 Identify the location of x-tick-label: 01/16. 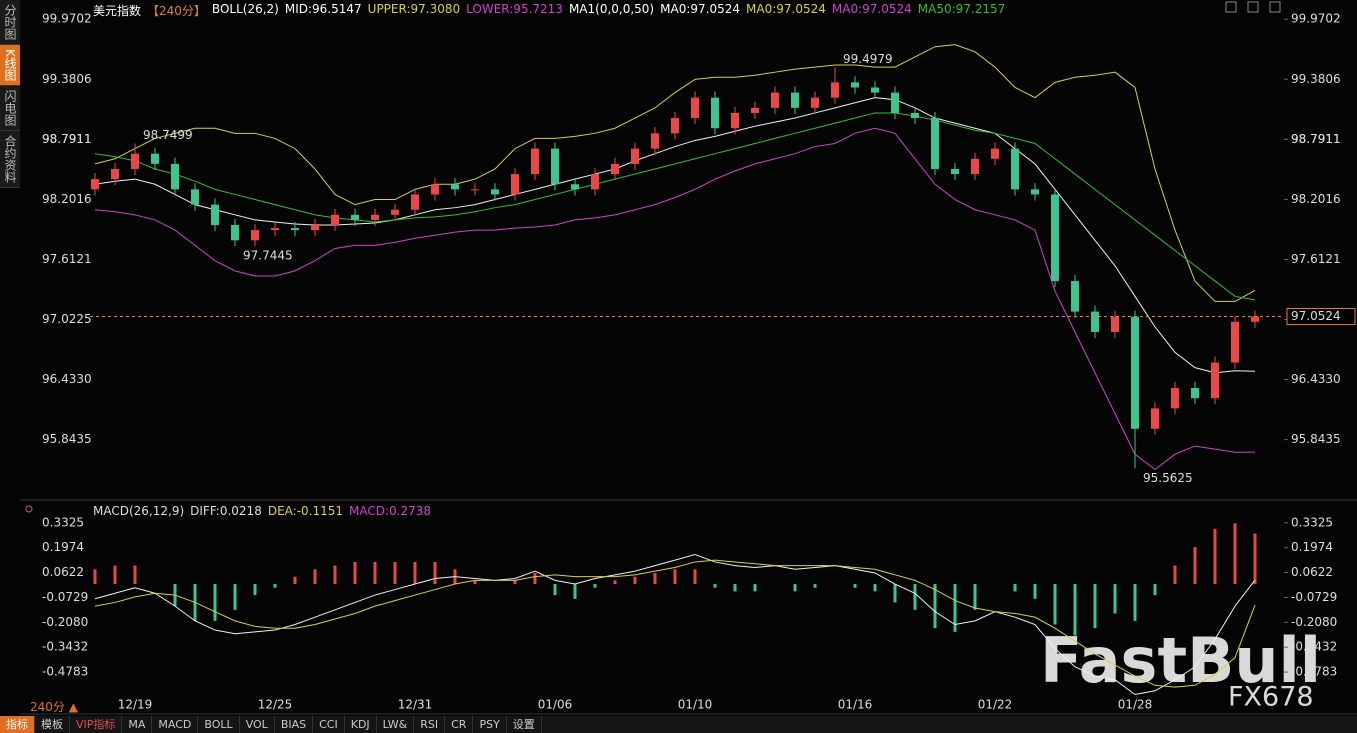
(855, 705).